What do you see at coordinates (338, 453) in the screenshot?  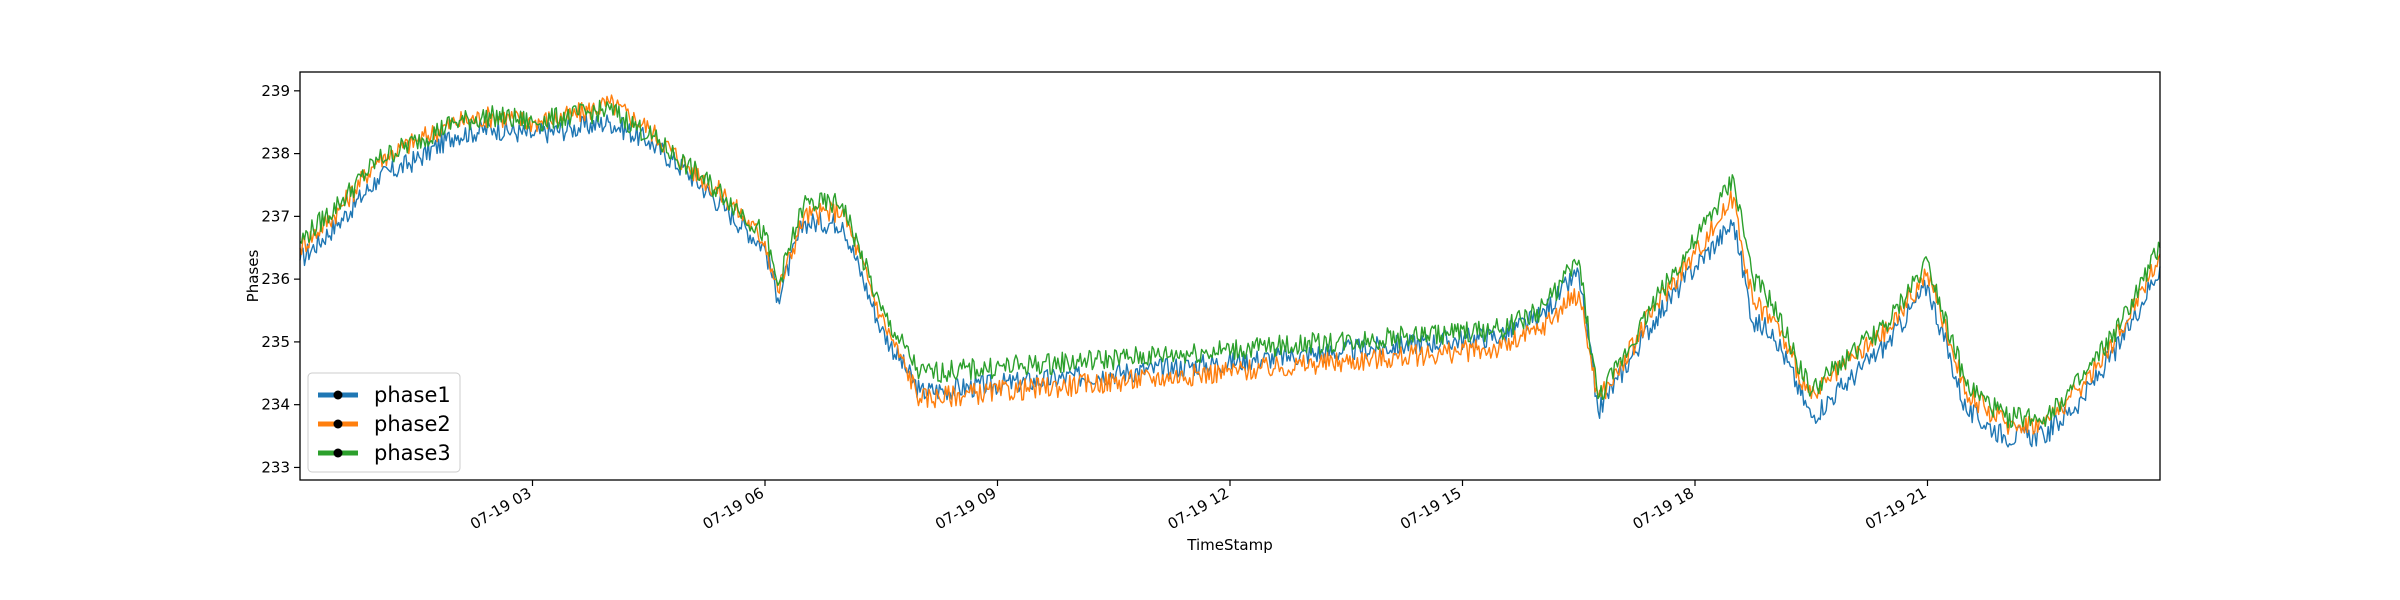 I see `phase3-legend-marker` at bounding box center [338, 453].